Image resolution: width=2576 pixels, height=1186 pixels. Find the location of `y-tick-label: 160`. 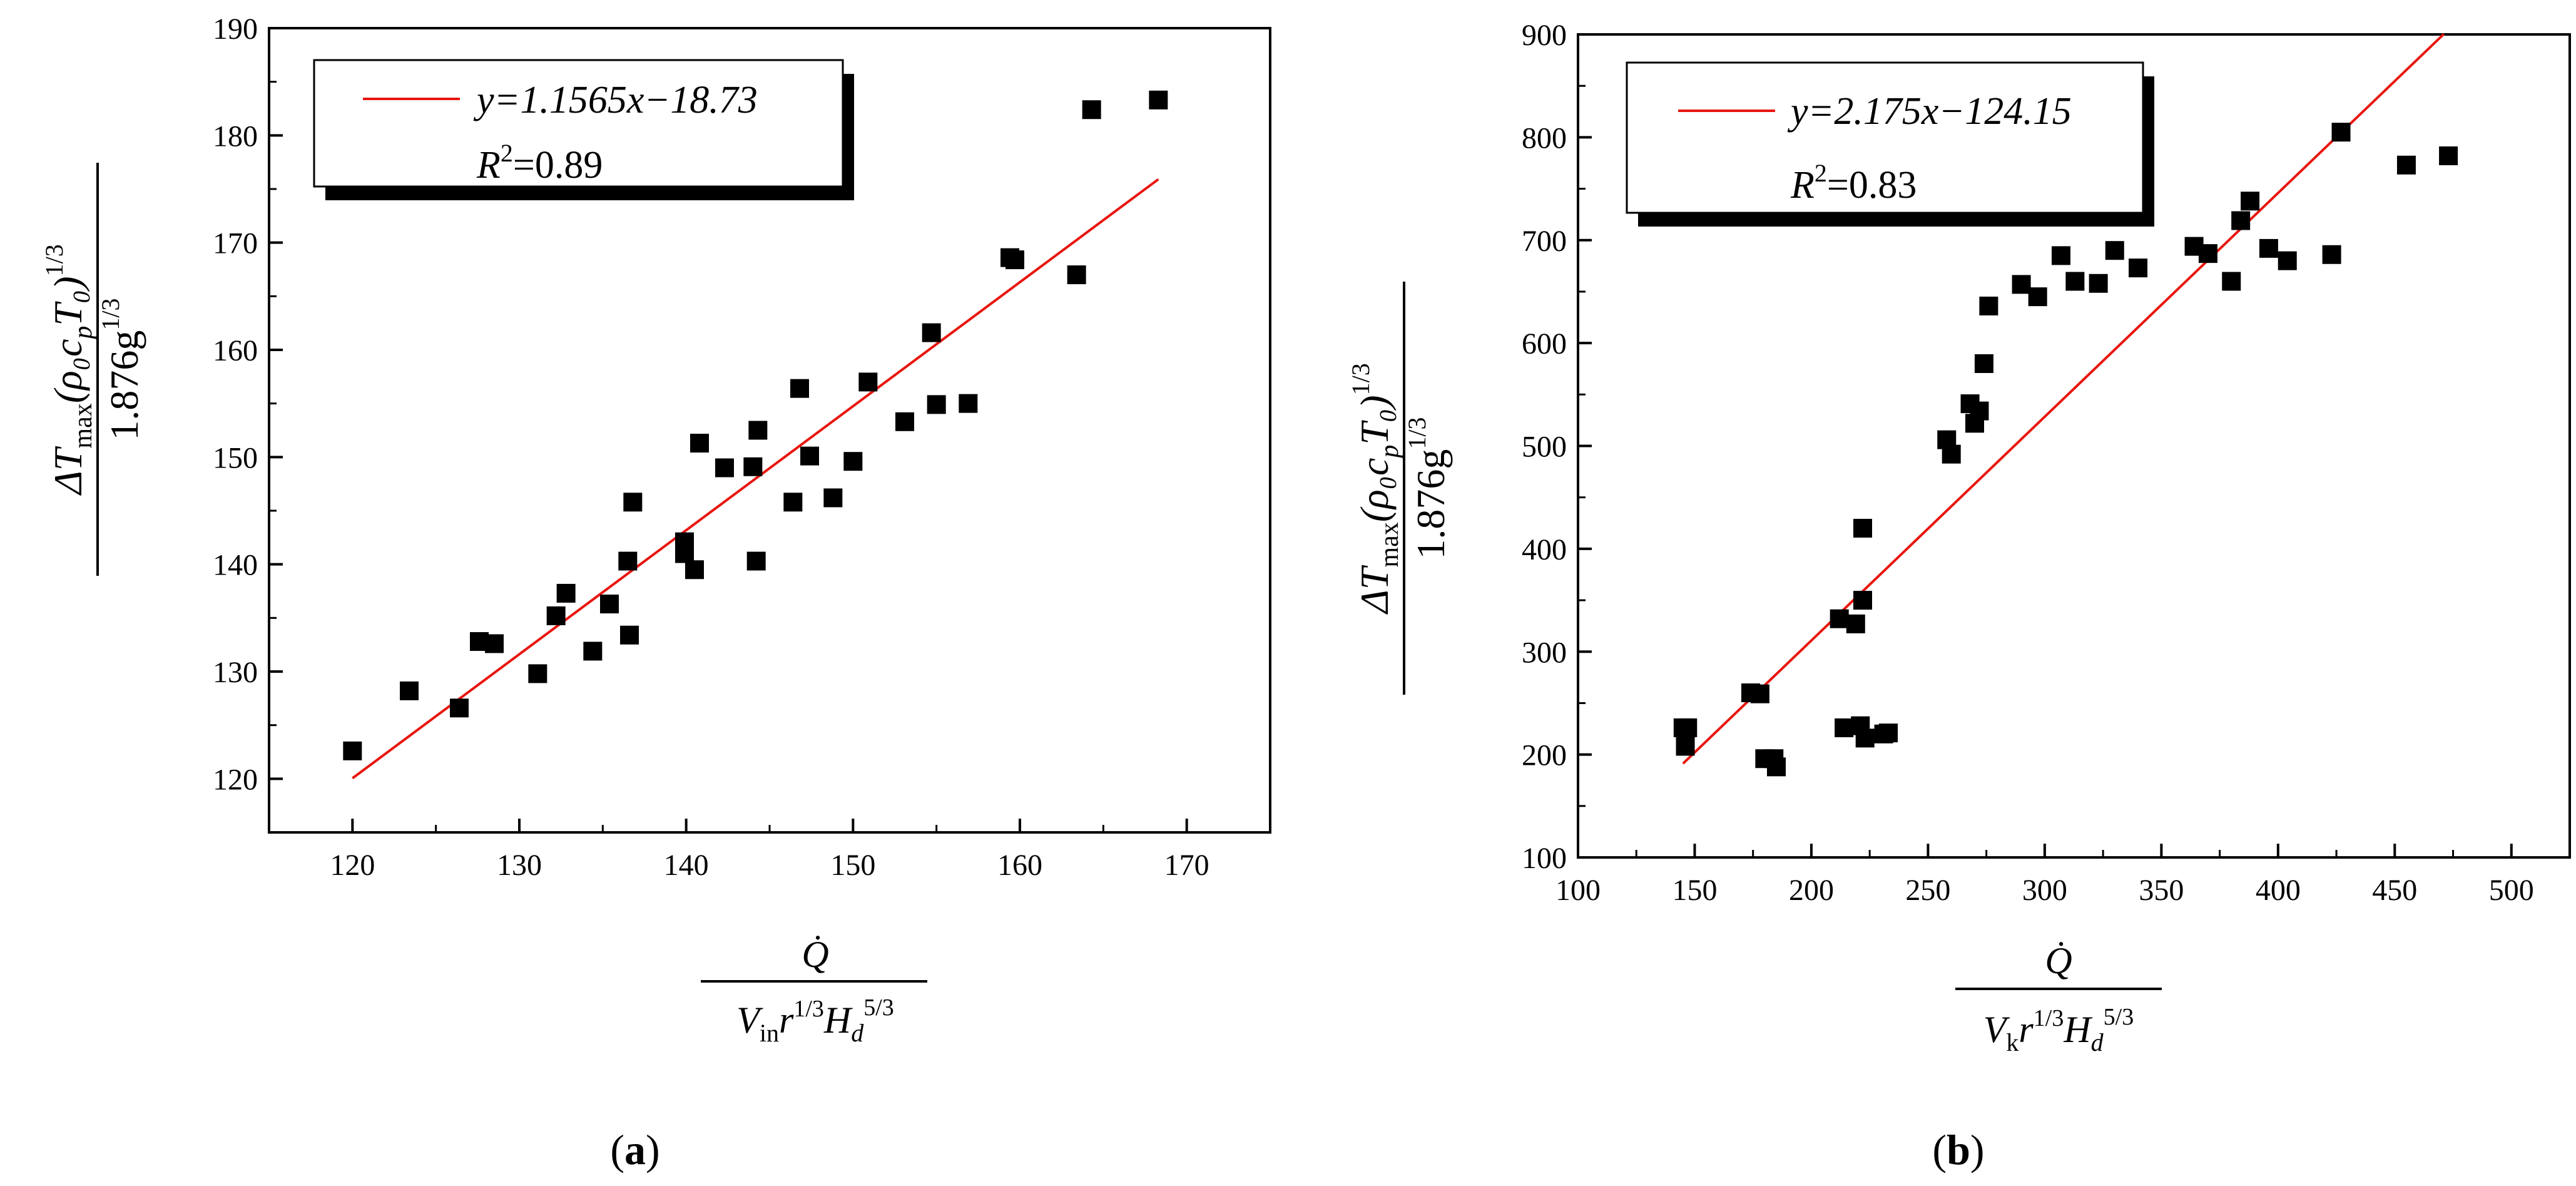

y-tick-label: 160 is located at coordinates (236, 350).